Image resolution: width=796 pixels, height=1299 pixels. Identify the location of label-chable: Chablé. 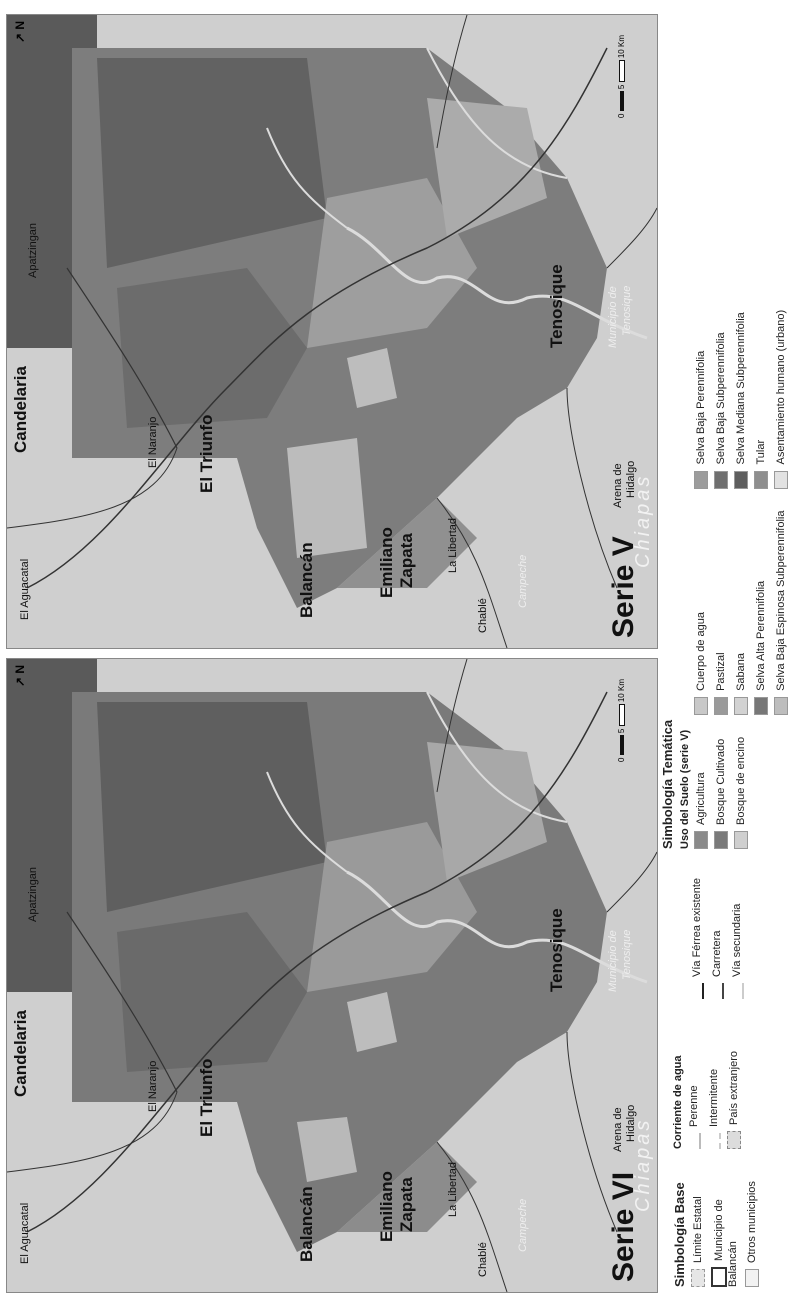
(483, 615).